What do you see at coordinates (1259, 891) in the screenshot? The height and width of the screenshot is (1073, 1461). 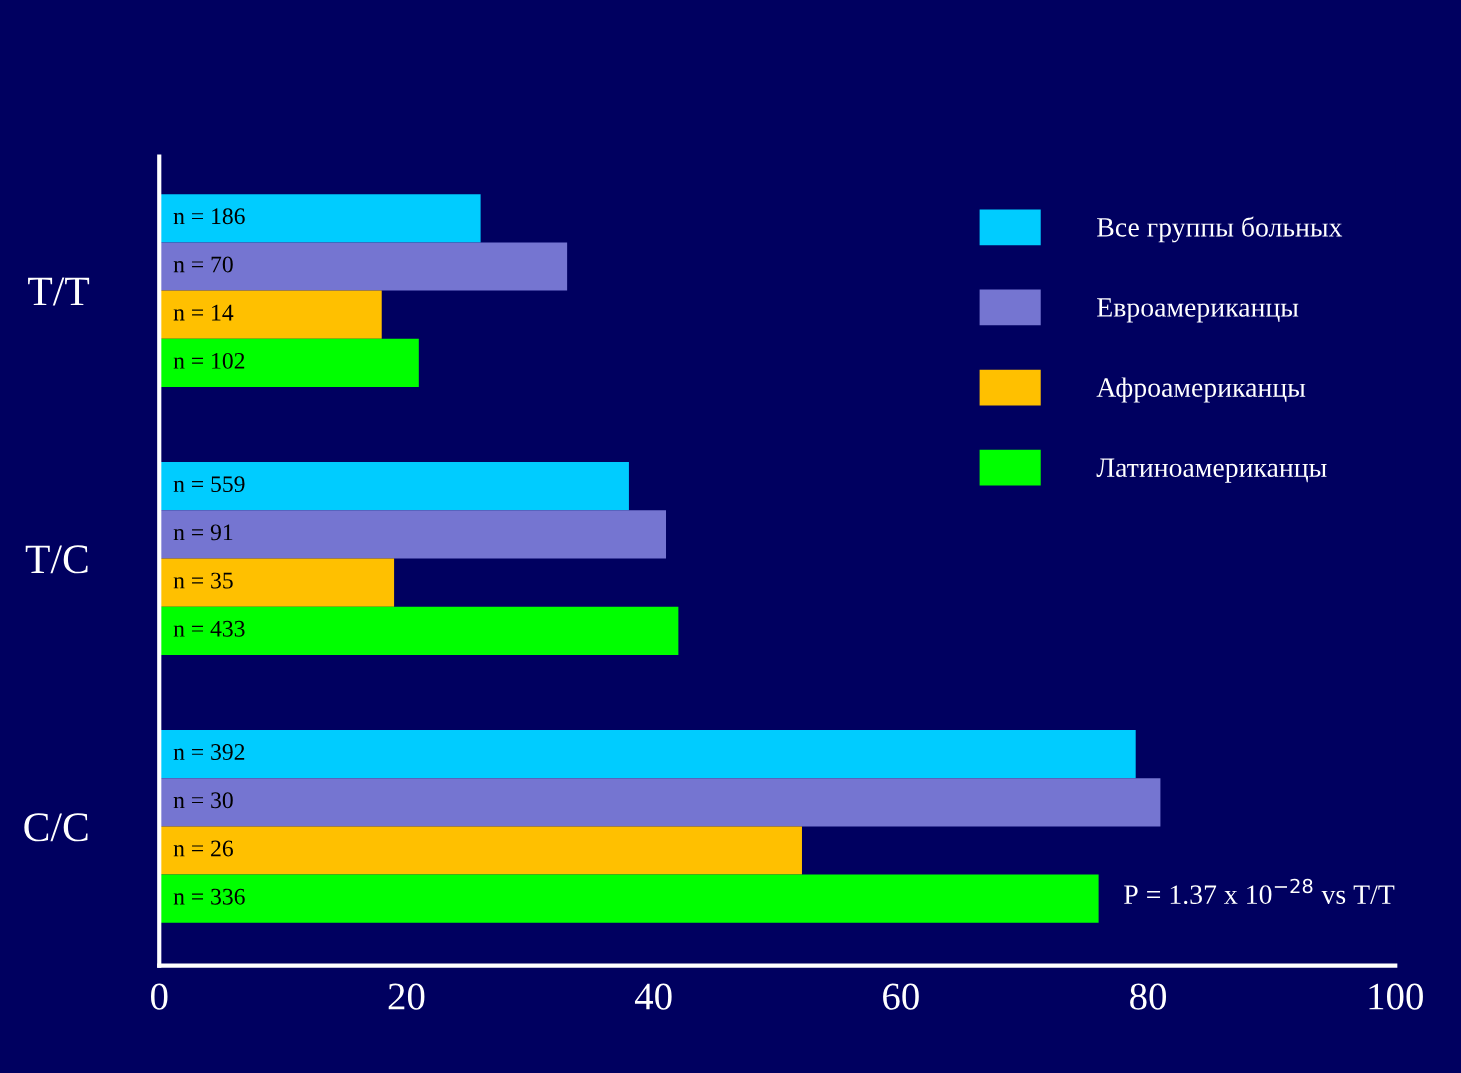 I see `annotation: P = 1.37 x 10$^{−28}$ vs T/T` at bounding box center [1259, 891].